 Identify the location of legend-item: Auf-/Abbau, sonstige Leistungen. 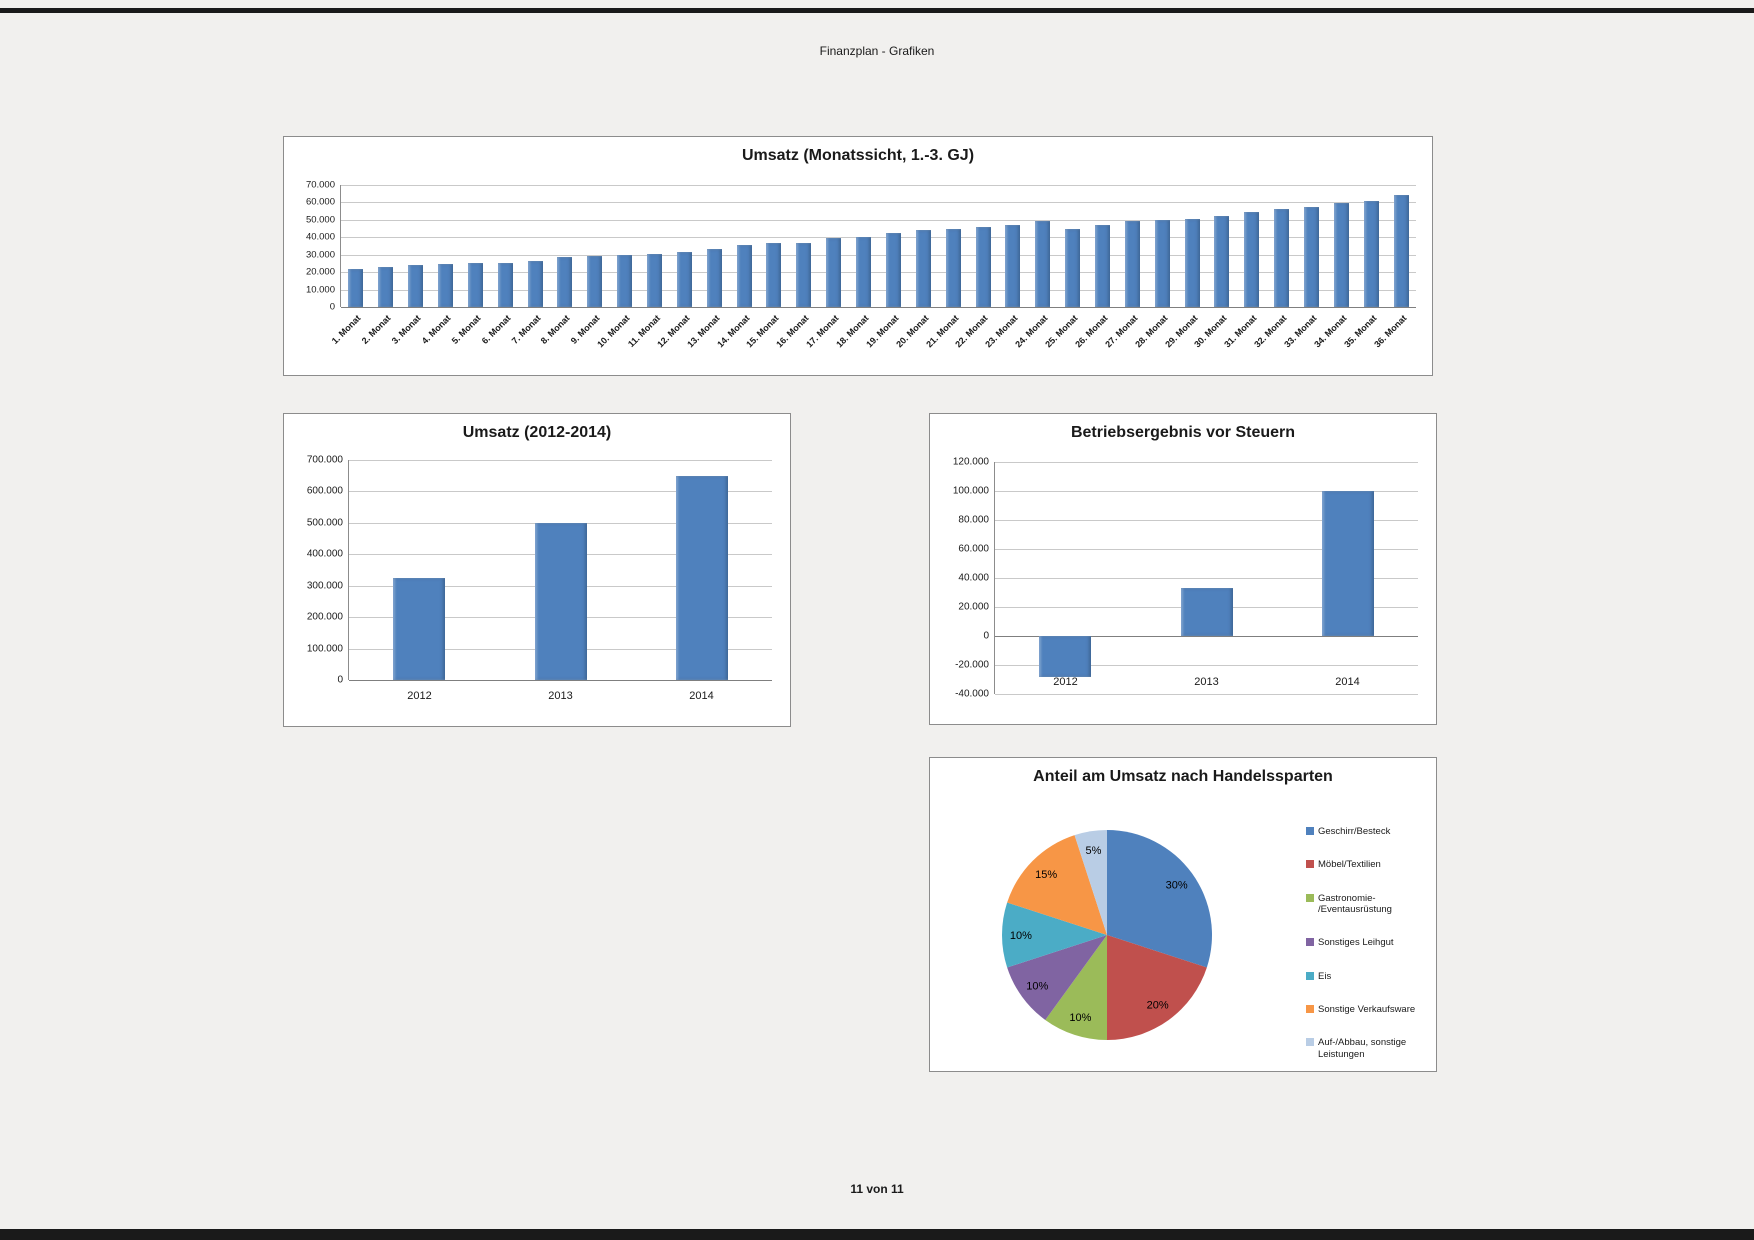
(1366, 1048).